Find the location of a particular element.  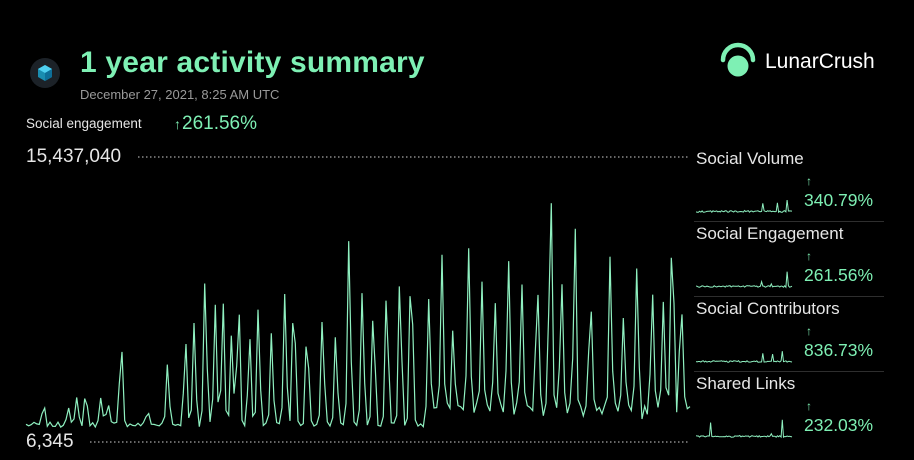

panel-change: 261.56% is located at coordinates (839, 275).